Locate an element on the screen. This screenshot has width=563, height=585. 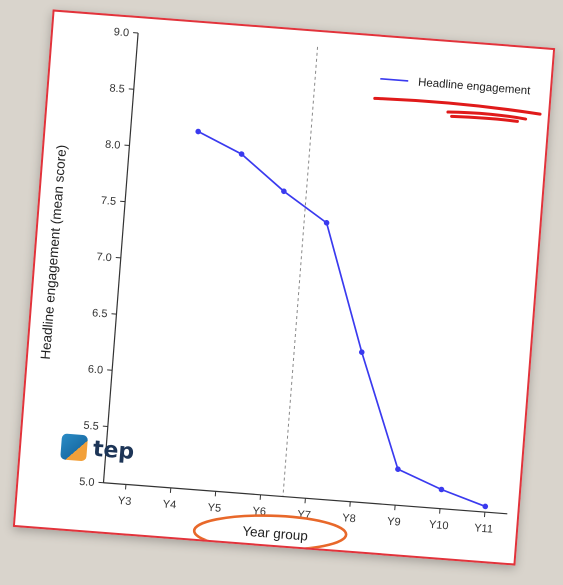
x-tick-label: Y9 is located at coordinates (394, 522).